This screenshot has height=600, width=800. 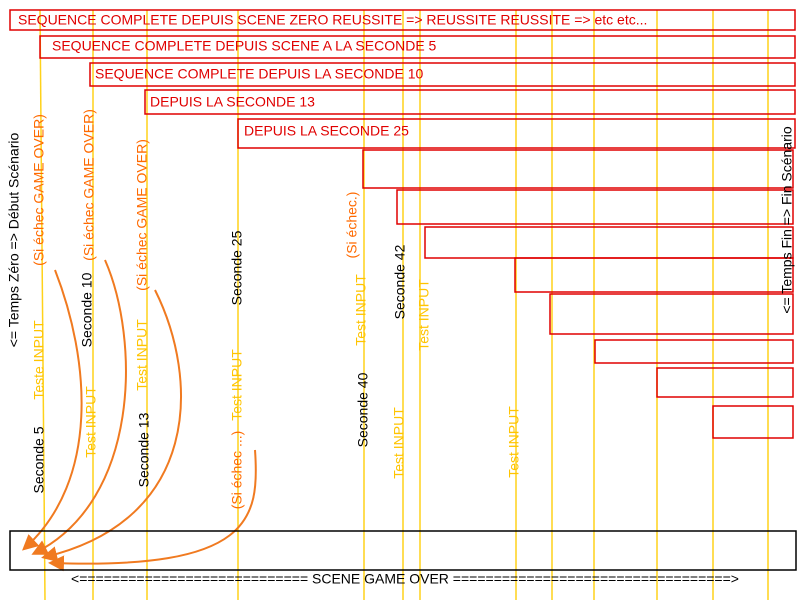 I want to click on sequence-label: DEPUIS LA SECONDE 13, so click(x=232, y=102).